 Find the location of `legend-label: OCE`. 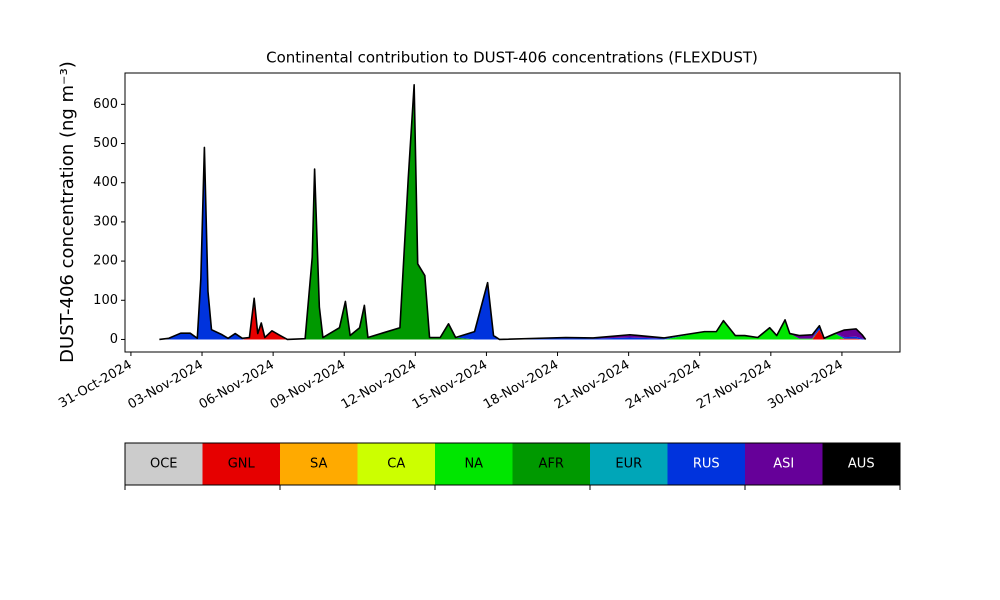

legend-label: OCE is located at coordinates (164, 464).